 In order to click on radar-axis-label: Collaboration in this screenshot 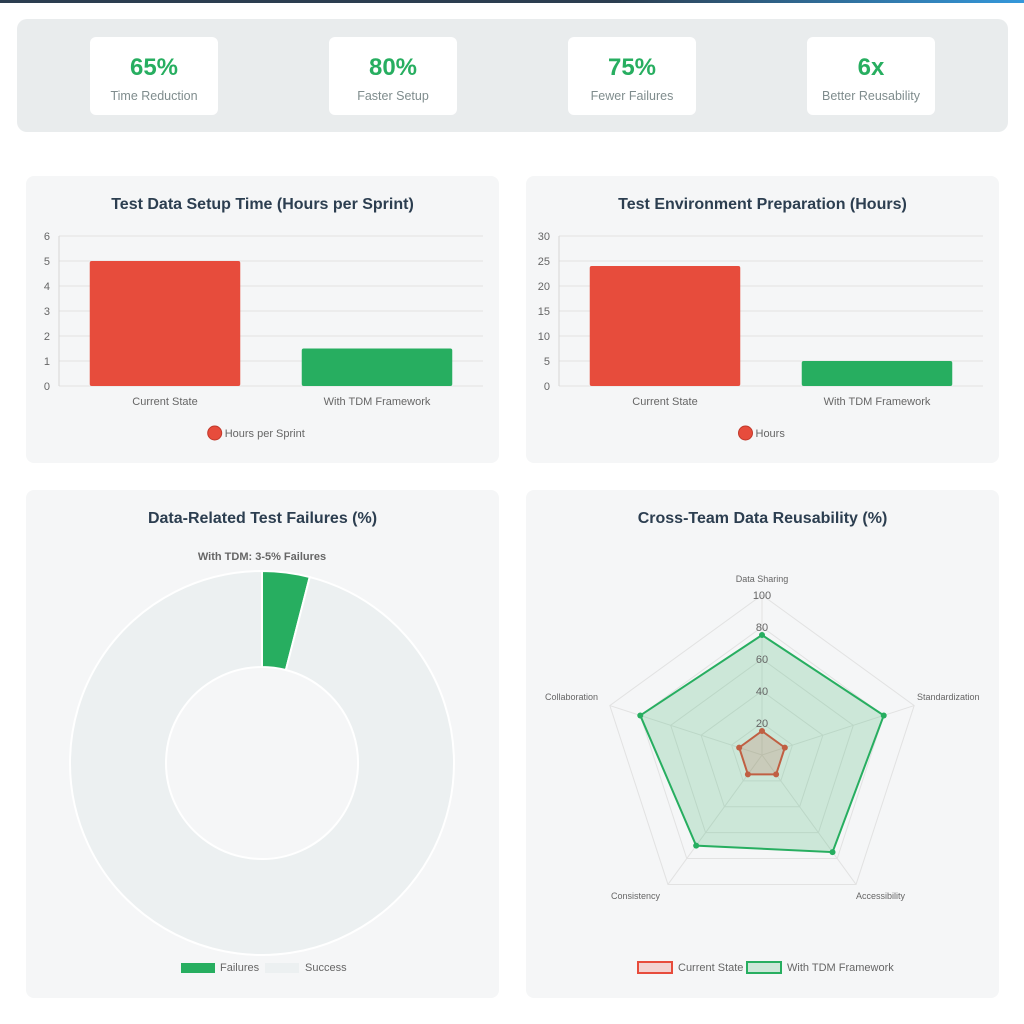, I will do `click(571, 697)`.